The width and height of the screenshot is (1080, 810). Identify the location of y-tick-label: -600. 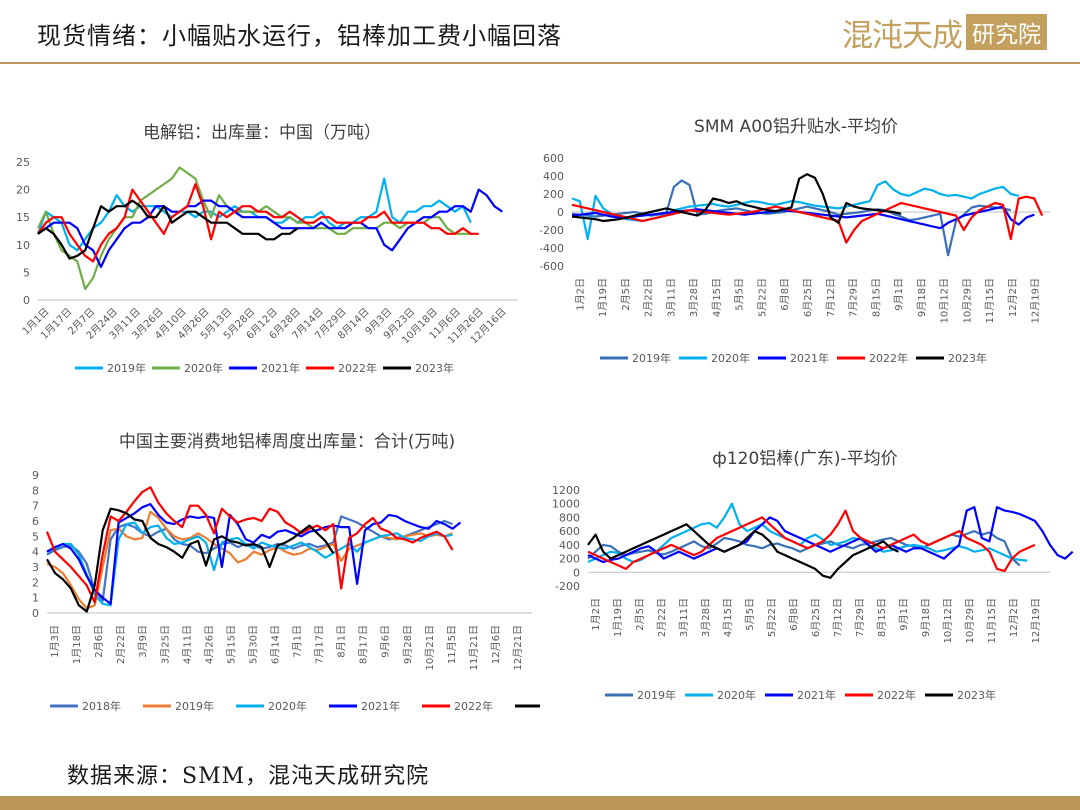
(552, 266).